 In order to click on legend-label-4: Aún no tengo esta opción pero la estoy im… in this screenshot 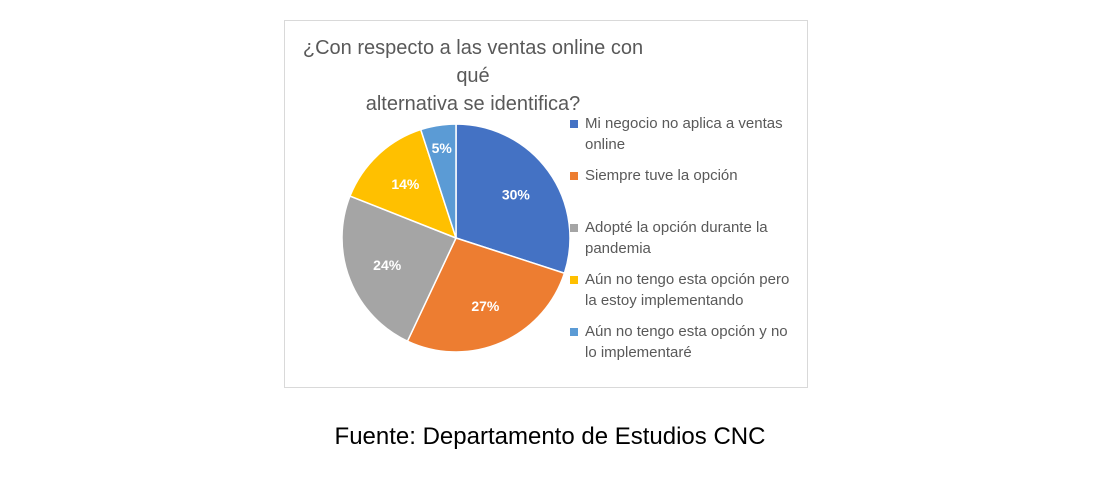, I will do `click(695, 290)`.